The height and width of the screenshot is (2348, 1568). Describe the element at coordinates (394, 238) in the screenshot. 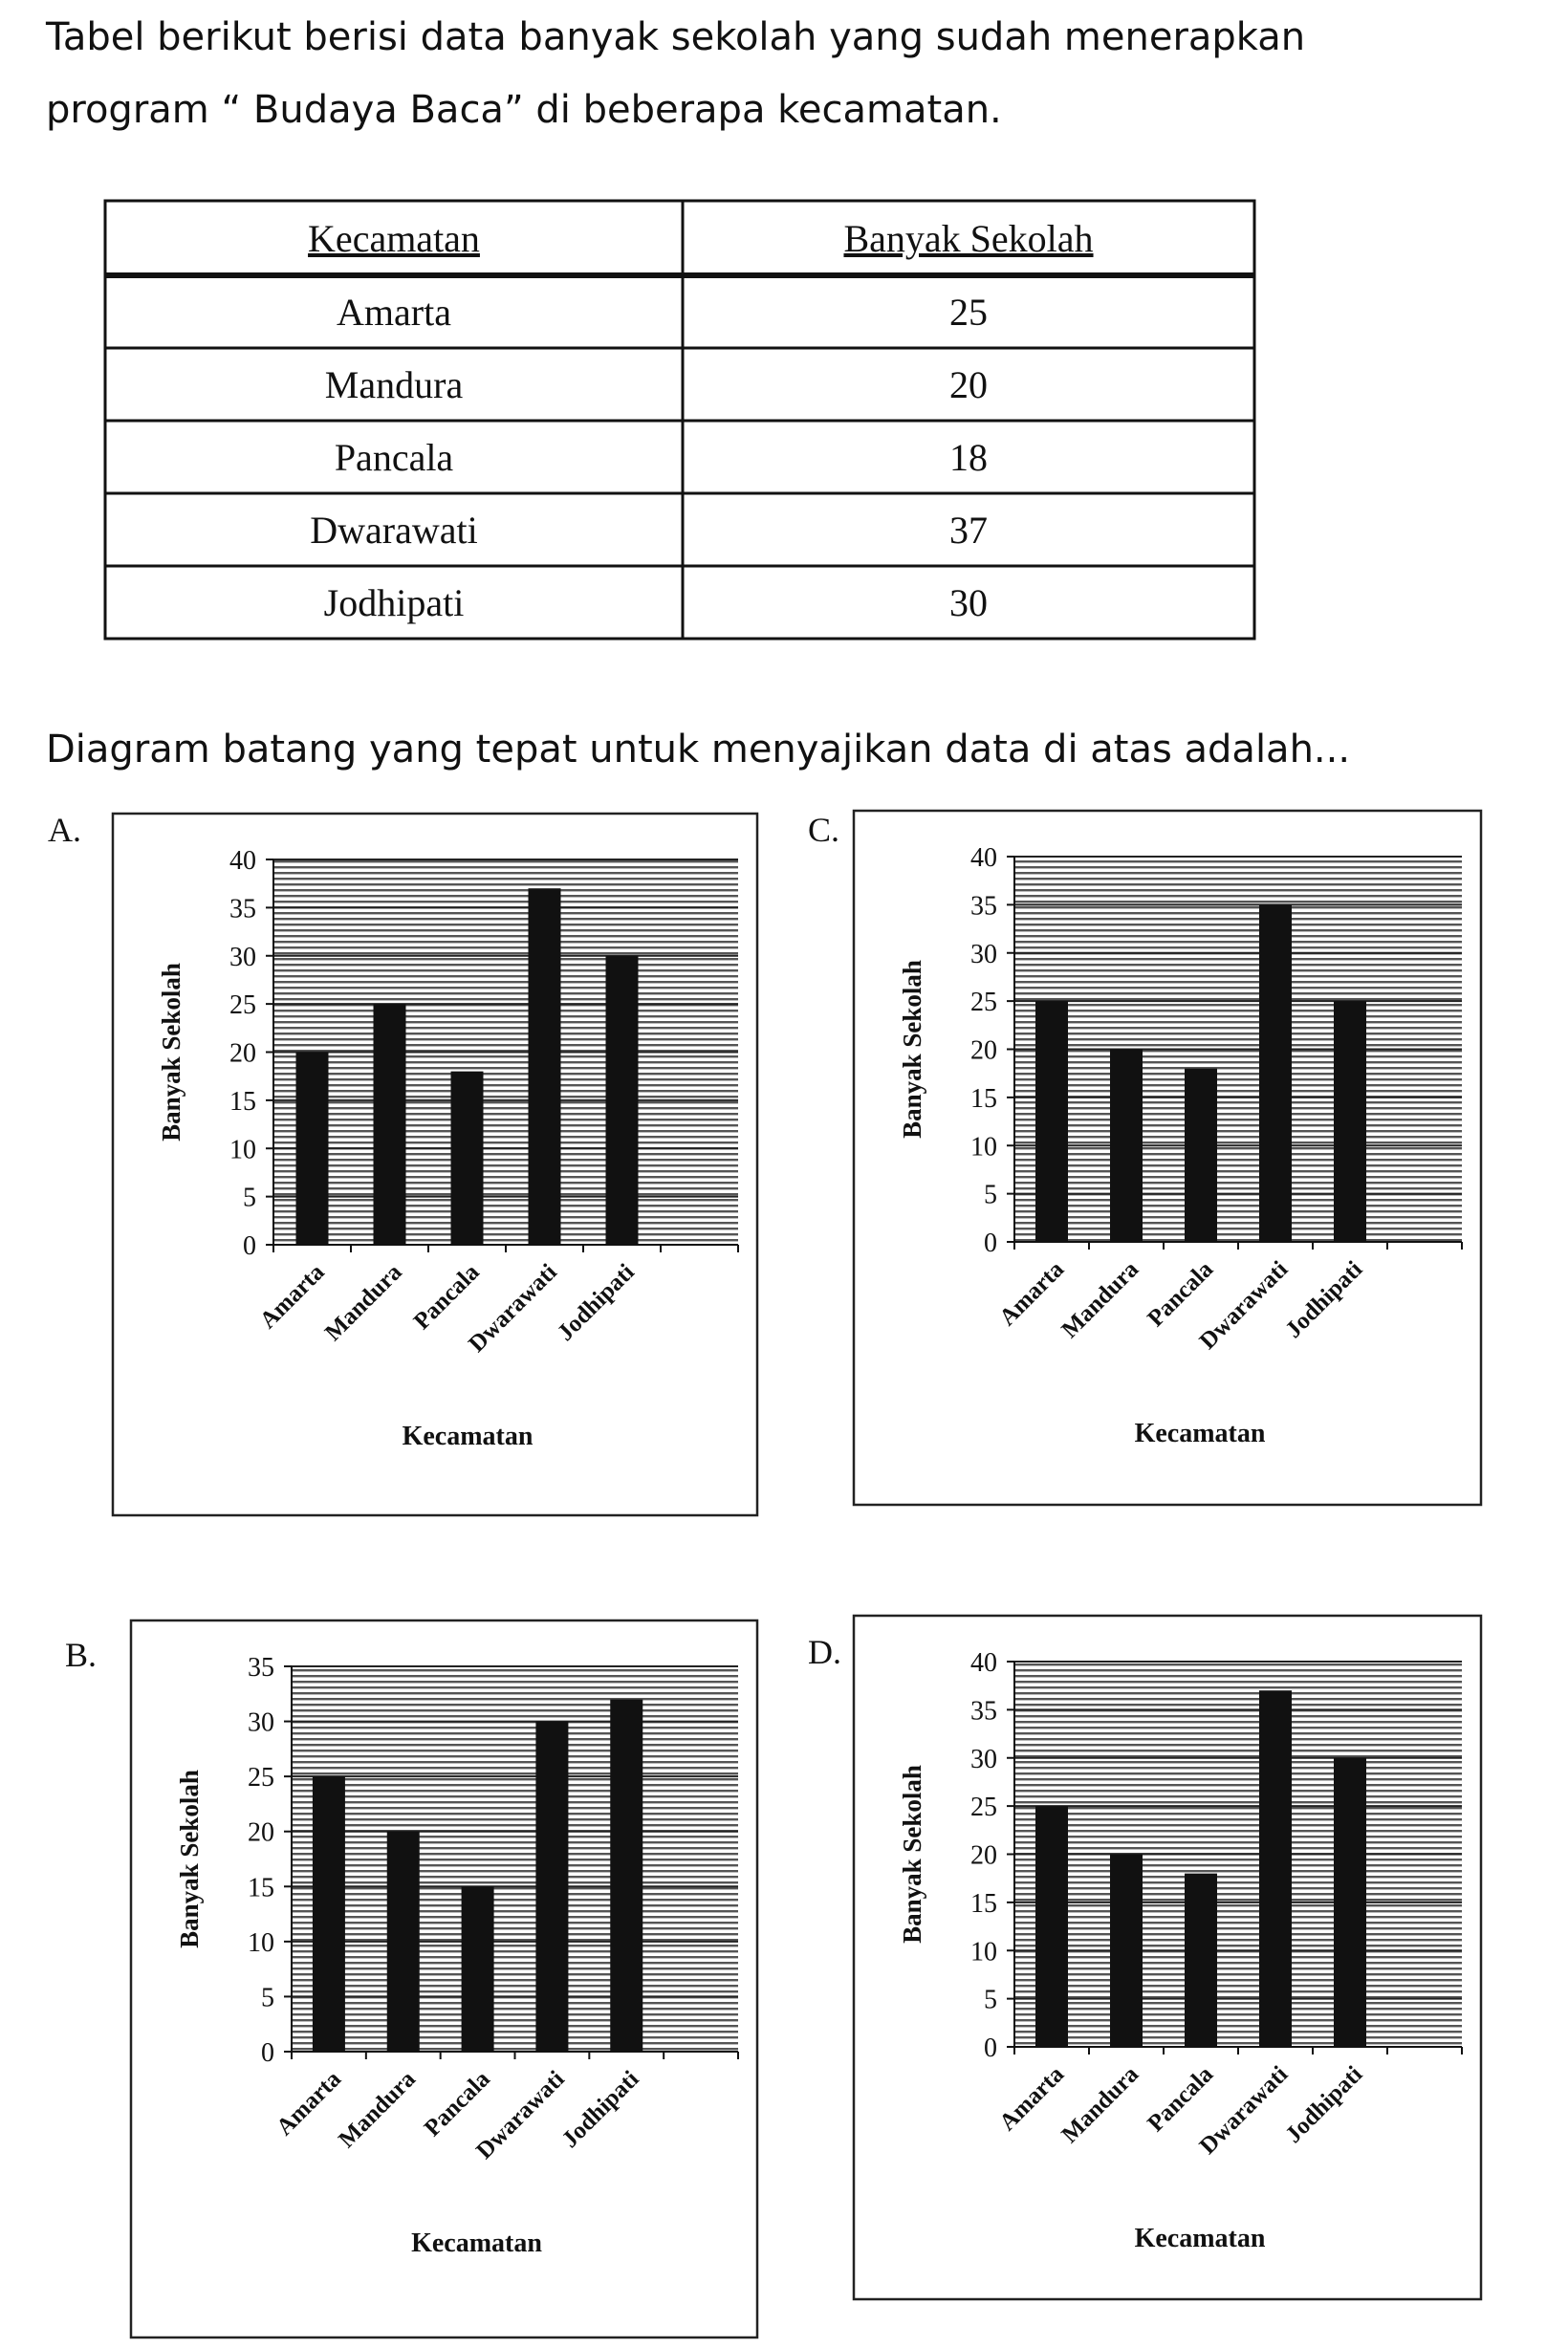

I see `table-header: Kecamatan` at that location.